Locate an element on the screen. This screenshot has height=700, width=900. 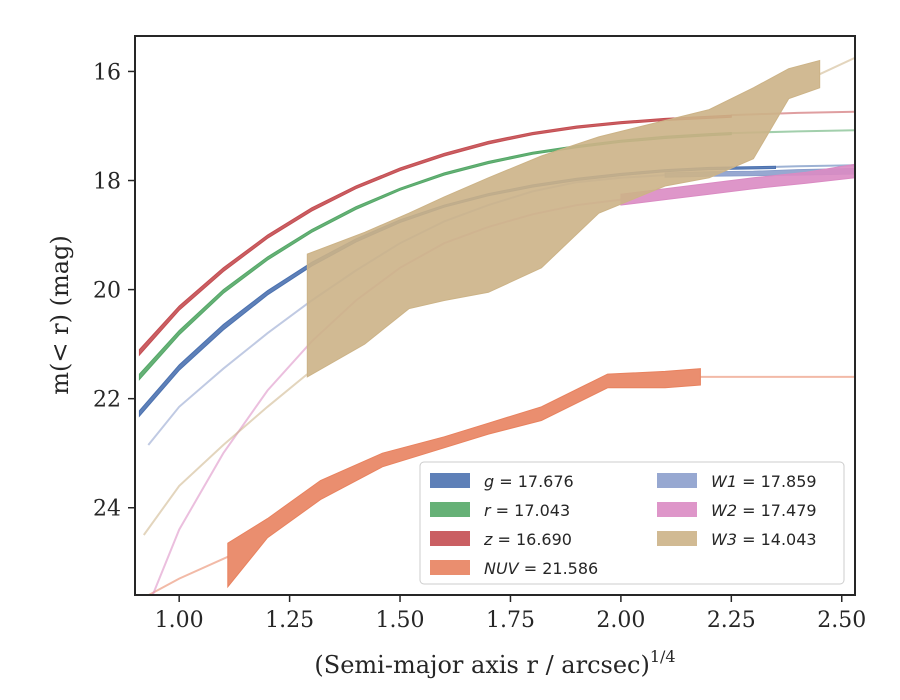
x-axis-label: (Semi-major axis r / arcsec)1/4 is located at coordinates (494, 663).